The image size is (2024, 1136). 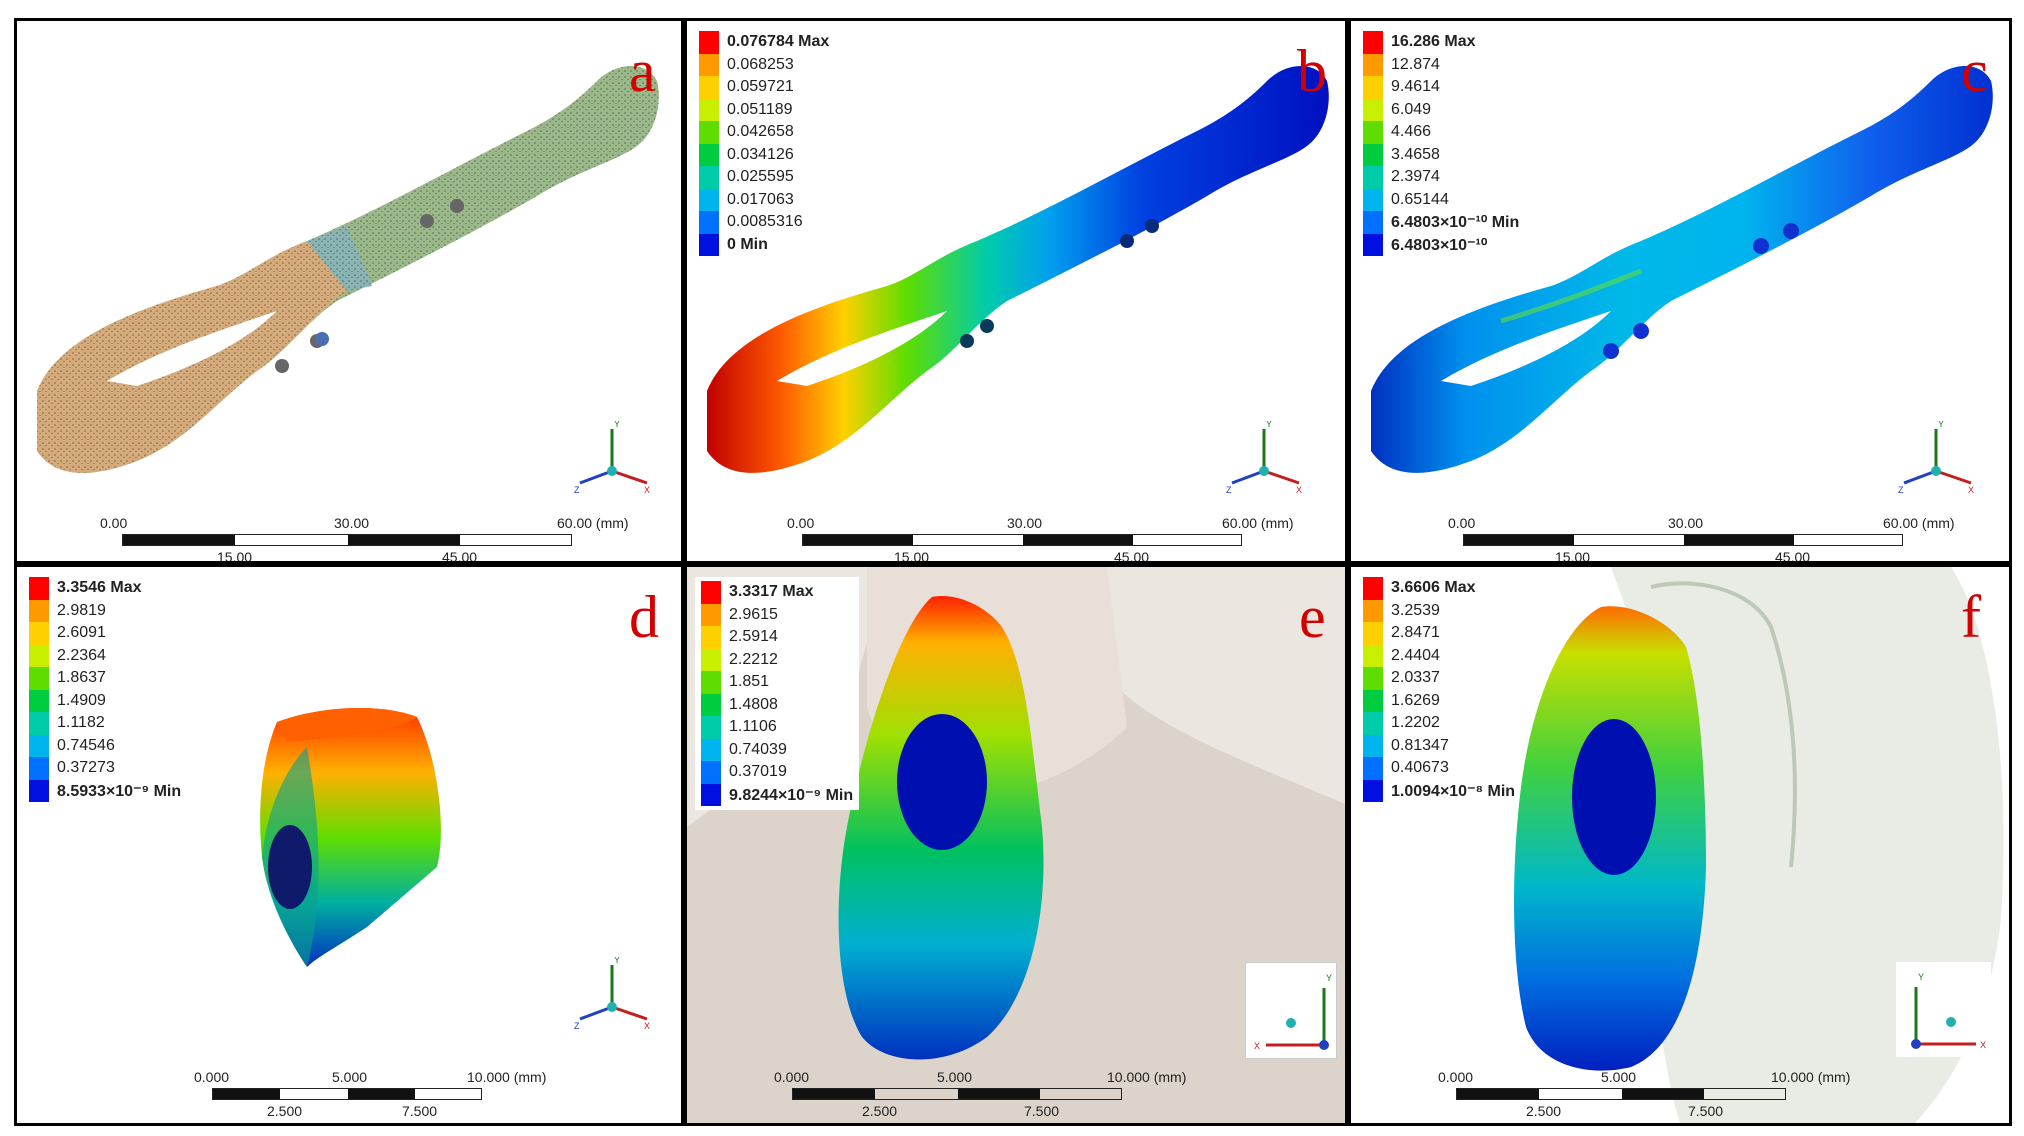 I want to click on panel-label: d, so click(x=644, y=617).